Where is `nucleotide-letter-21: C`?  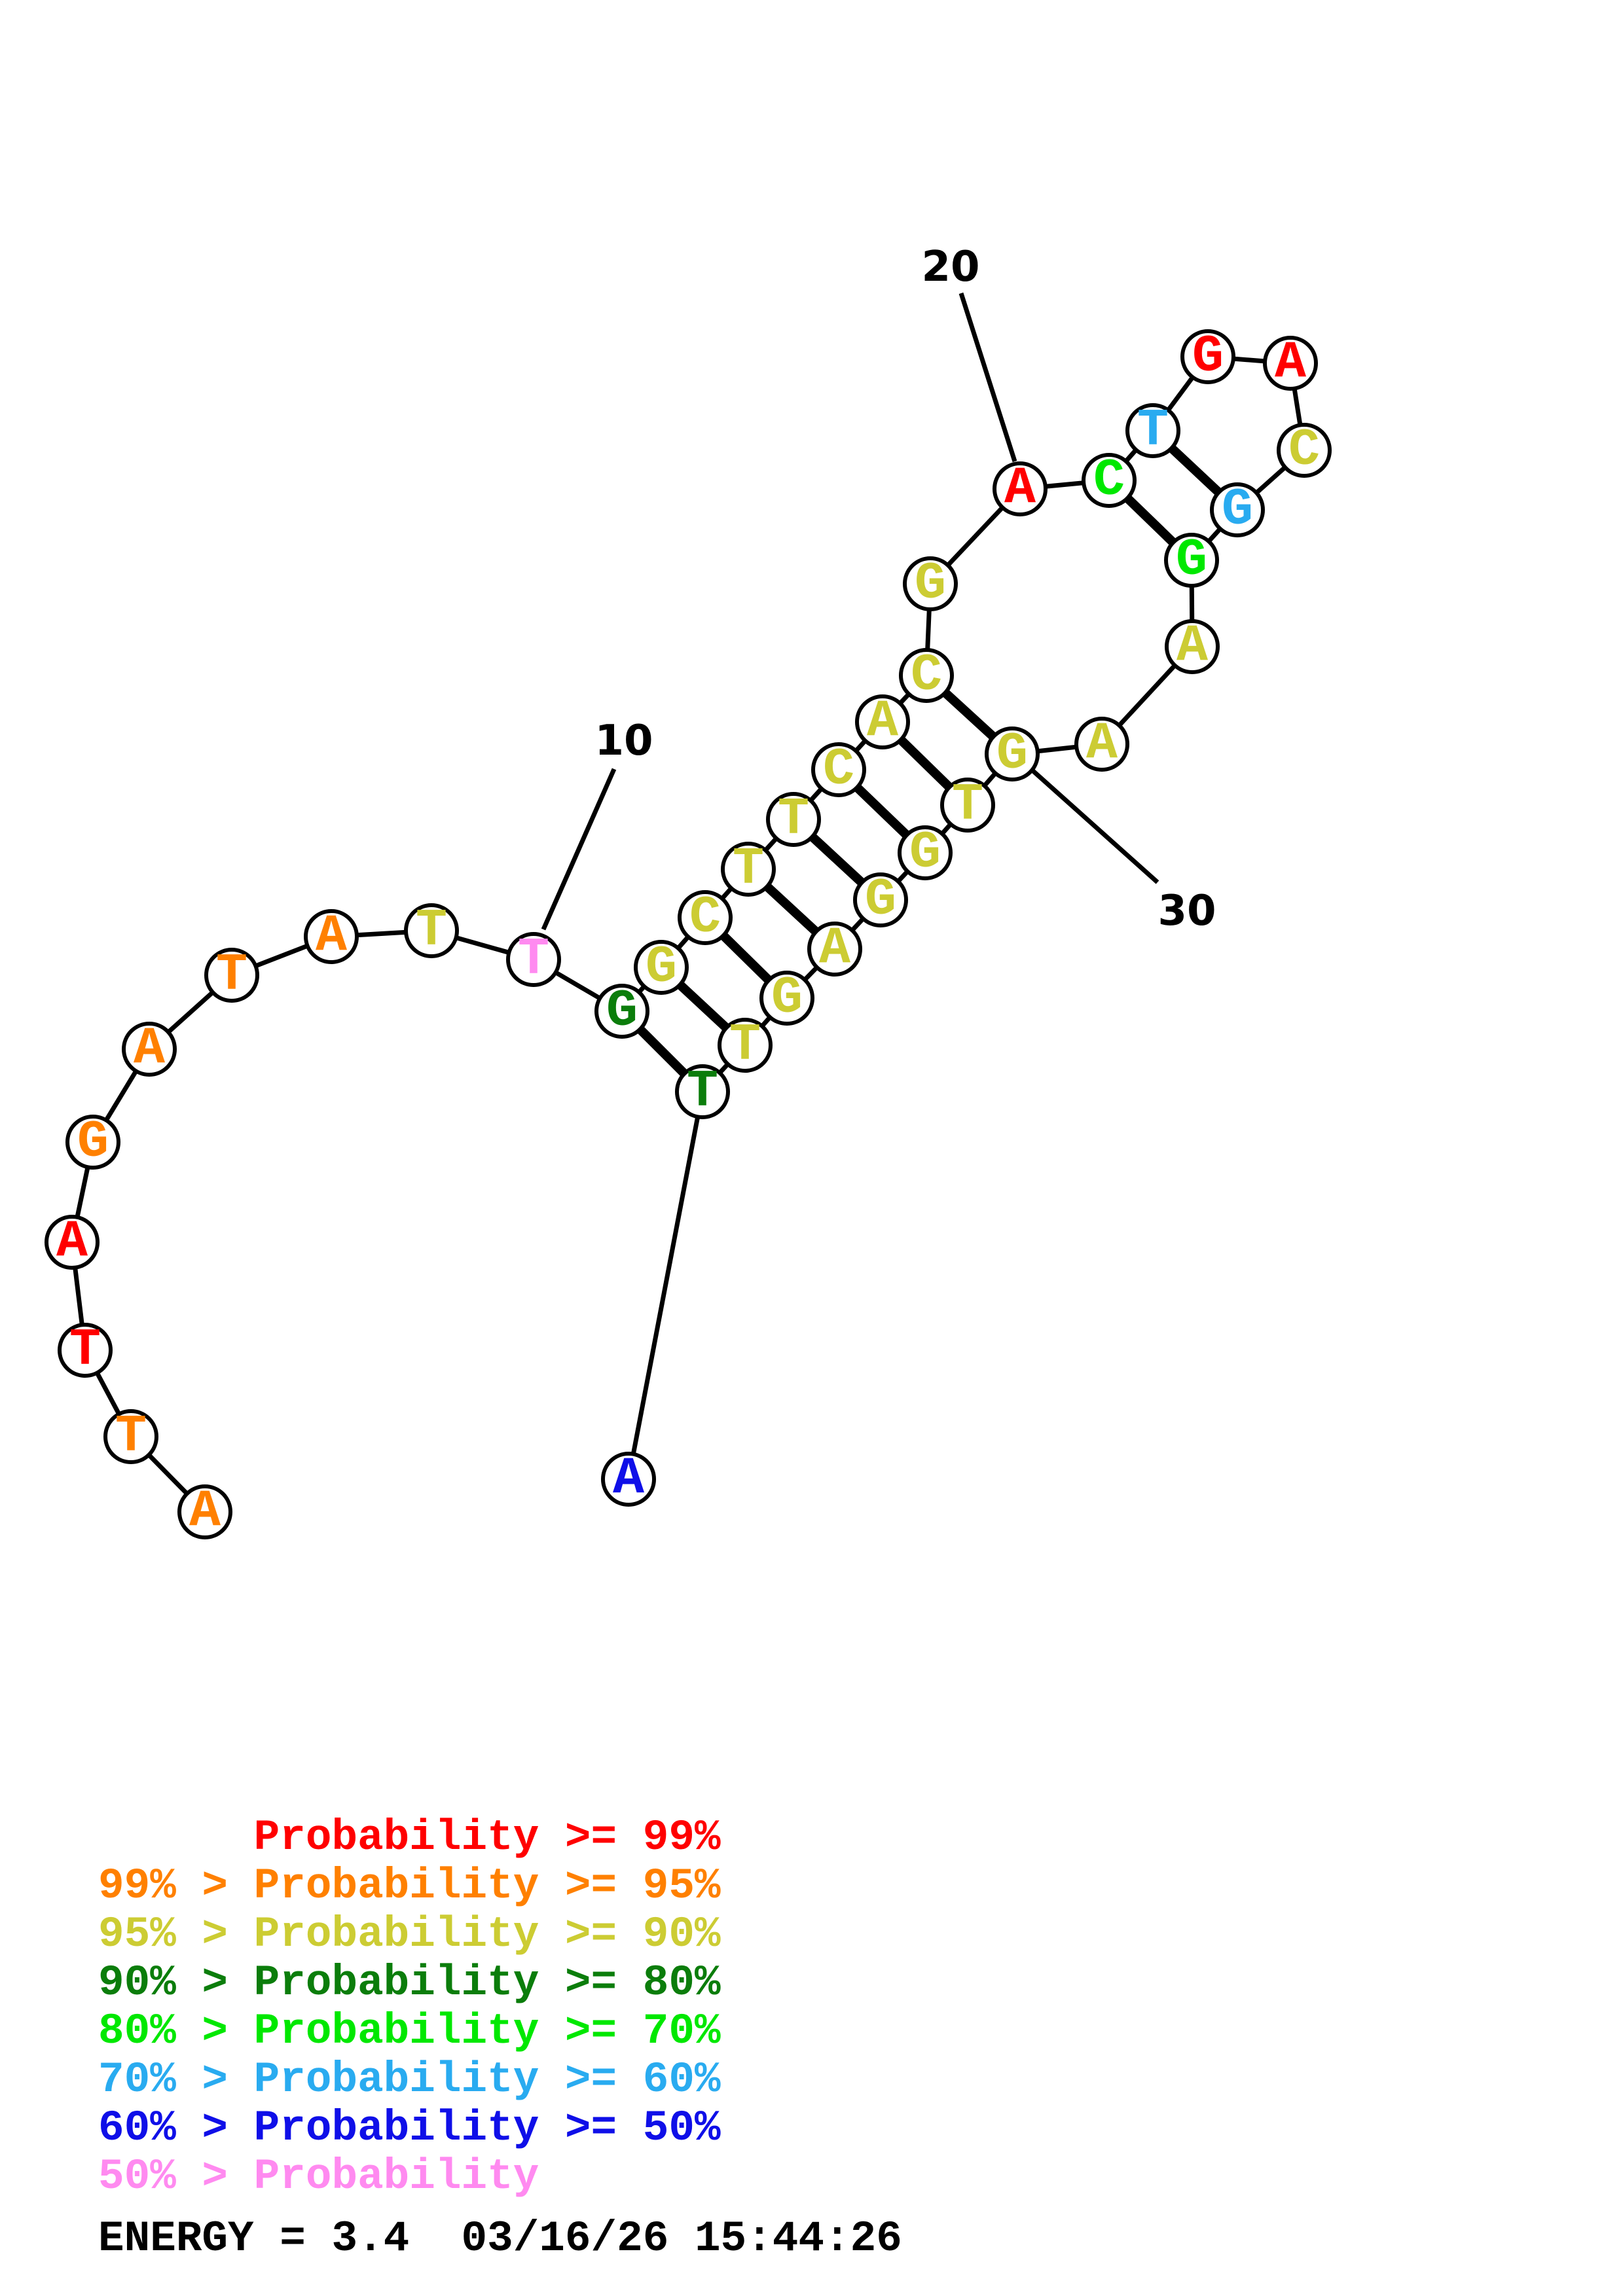
nucleotide-letter-21: C is located at coordinates (1109, 481).